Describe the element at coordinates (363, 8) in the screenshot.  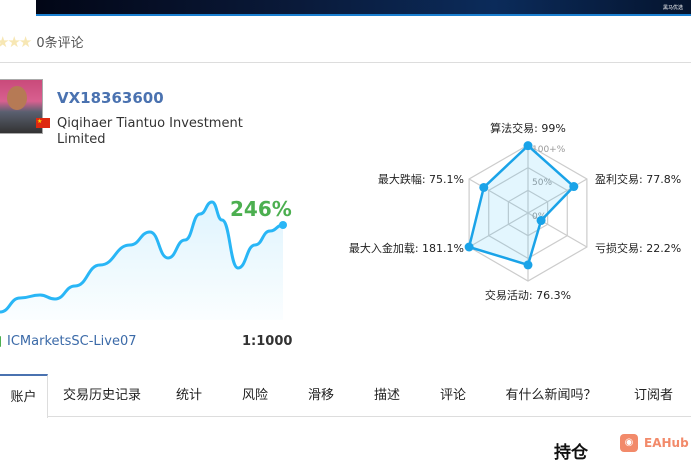
I see `banner-image: 黑马优选` at that location.